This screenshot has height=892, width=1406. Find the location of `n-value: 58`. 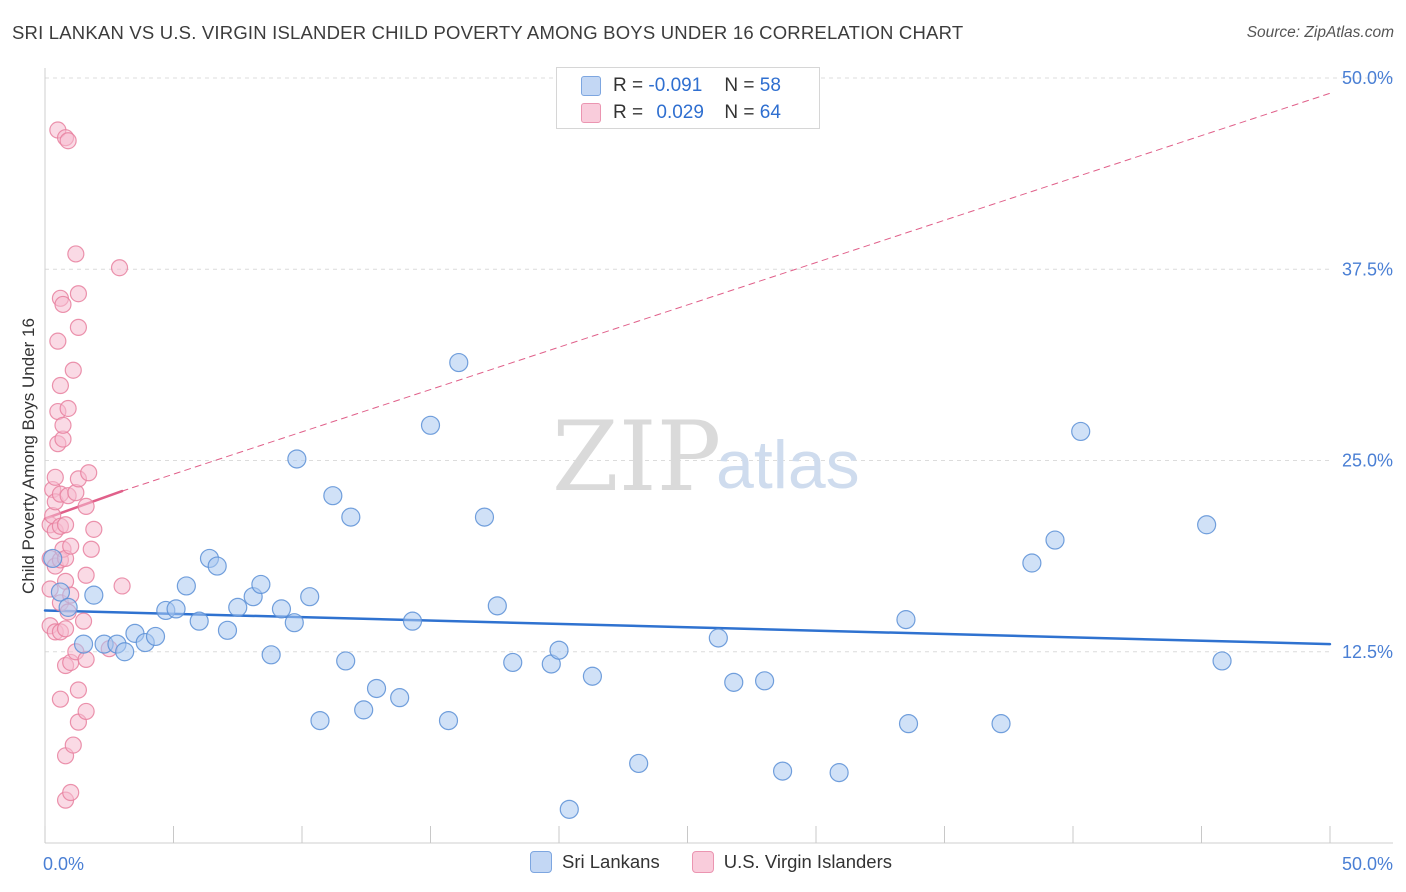

n-value: 58 is located at coordinates (770, 85).